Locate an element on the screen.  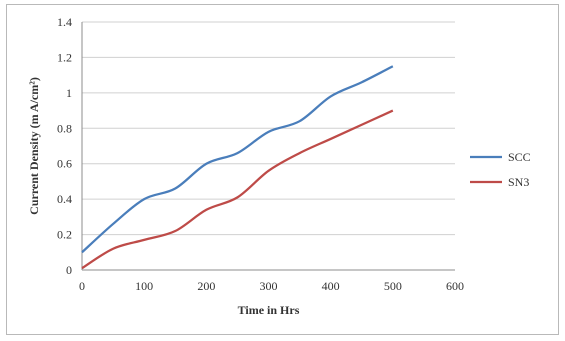
x-tick-label: 200 is located at coordinates (206, 286).